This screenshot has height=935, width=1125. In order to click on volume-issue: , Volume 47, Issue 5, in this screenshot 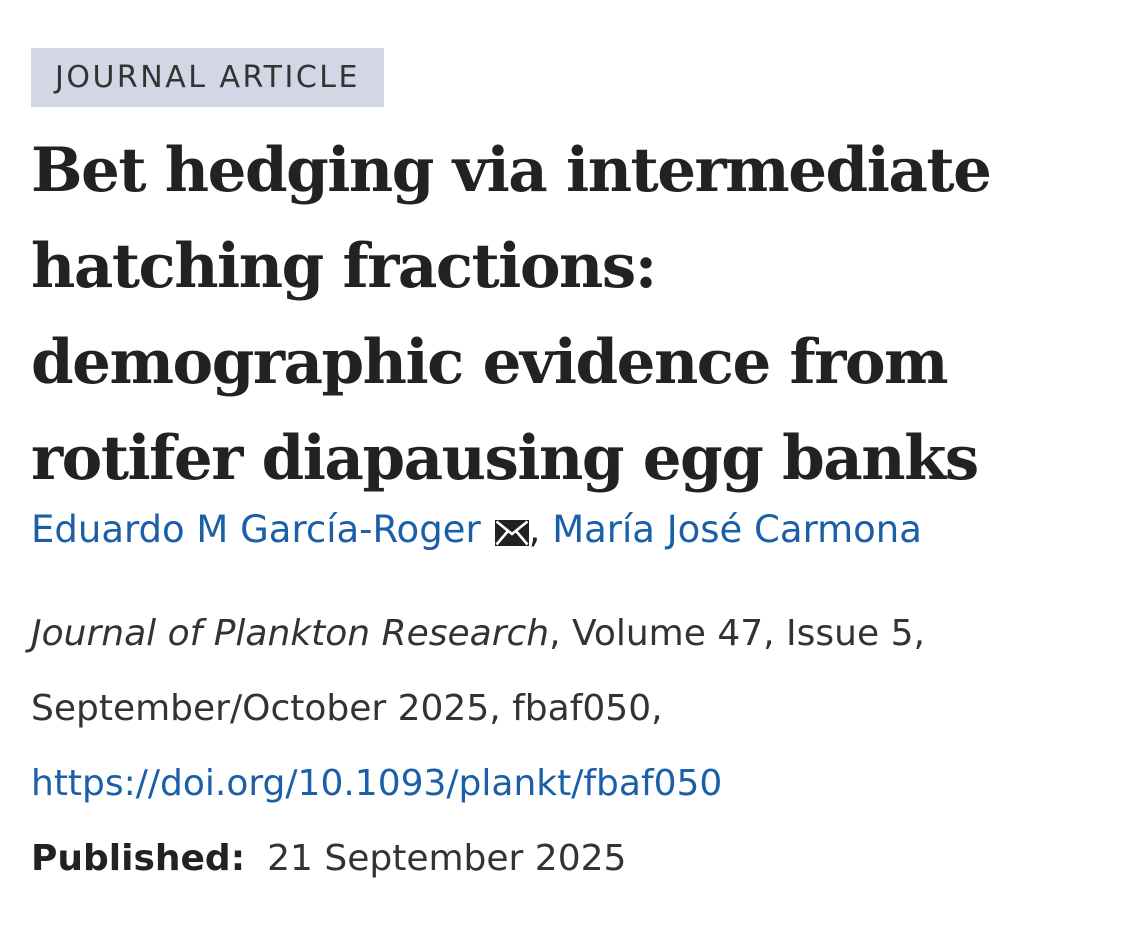, I will do `click(737, 633)`.